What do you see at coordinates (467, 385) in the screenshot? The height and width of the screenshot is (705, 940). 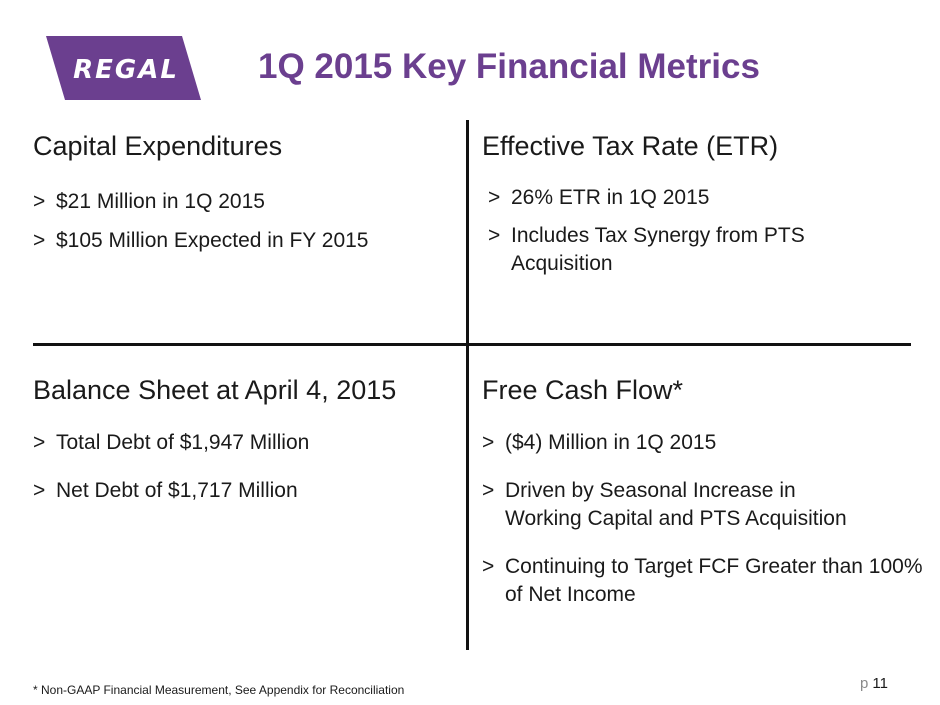 I see `vertical-divider` at bounding box center [467, 385].